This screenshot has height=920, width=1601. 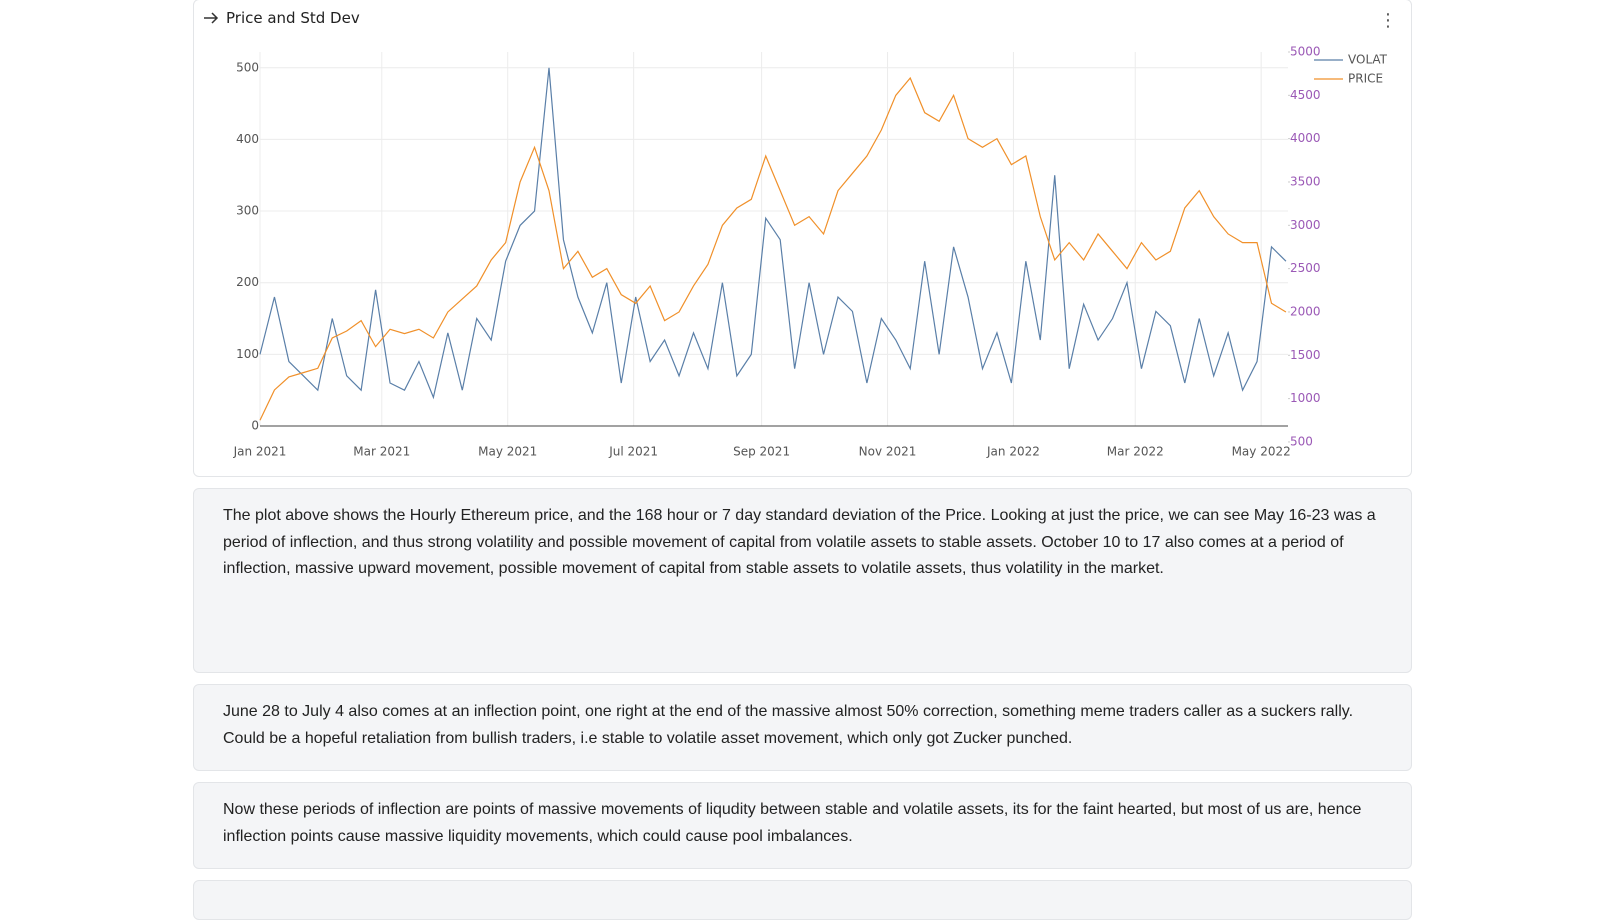 I want to click on x-tick-label: Jan 2022, so click(x=1013, y=452).